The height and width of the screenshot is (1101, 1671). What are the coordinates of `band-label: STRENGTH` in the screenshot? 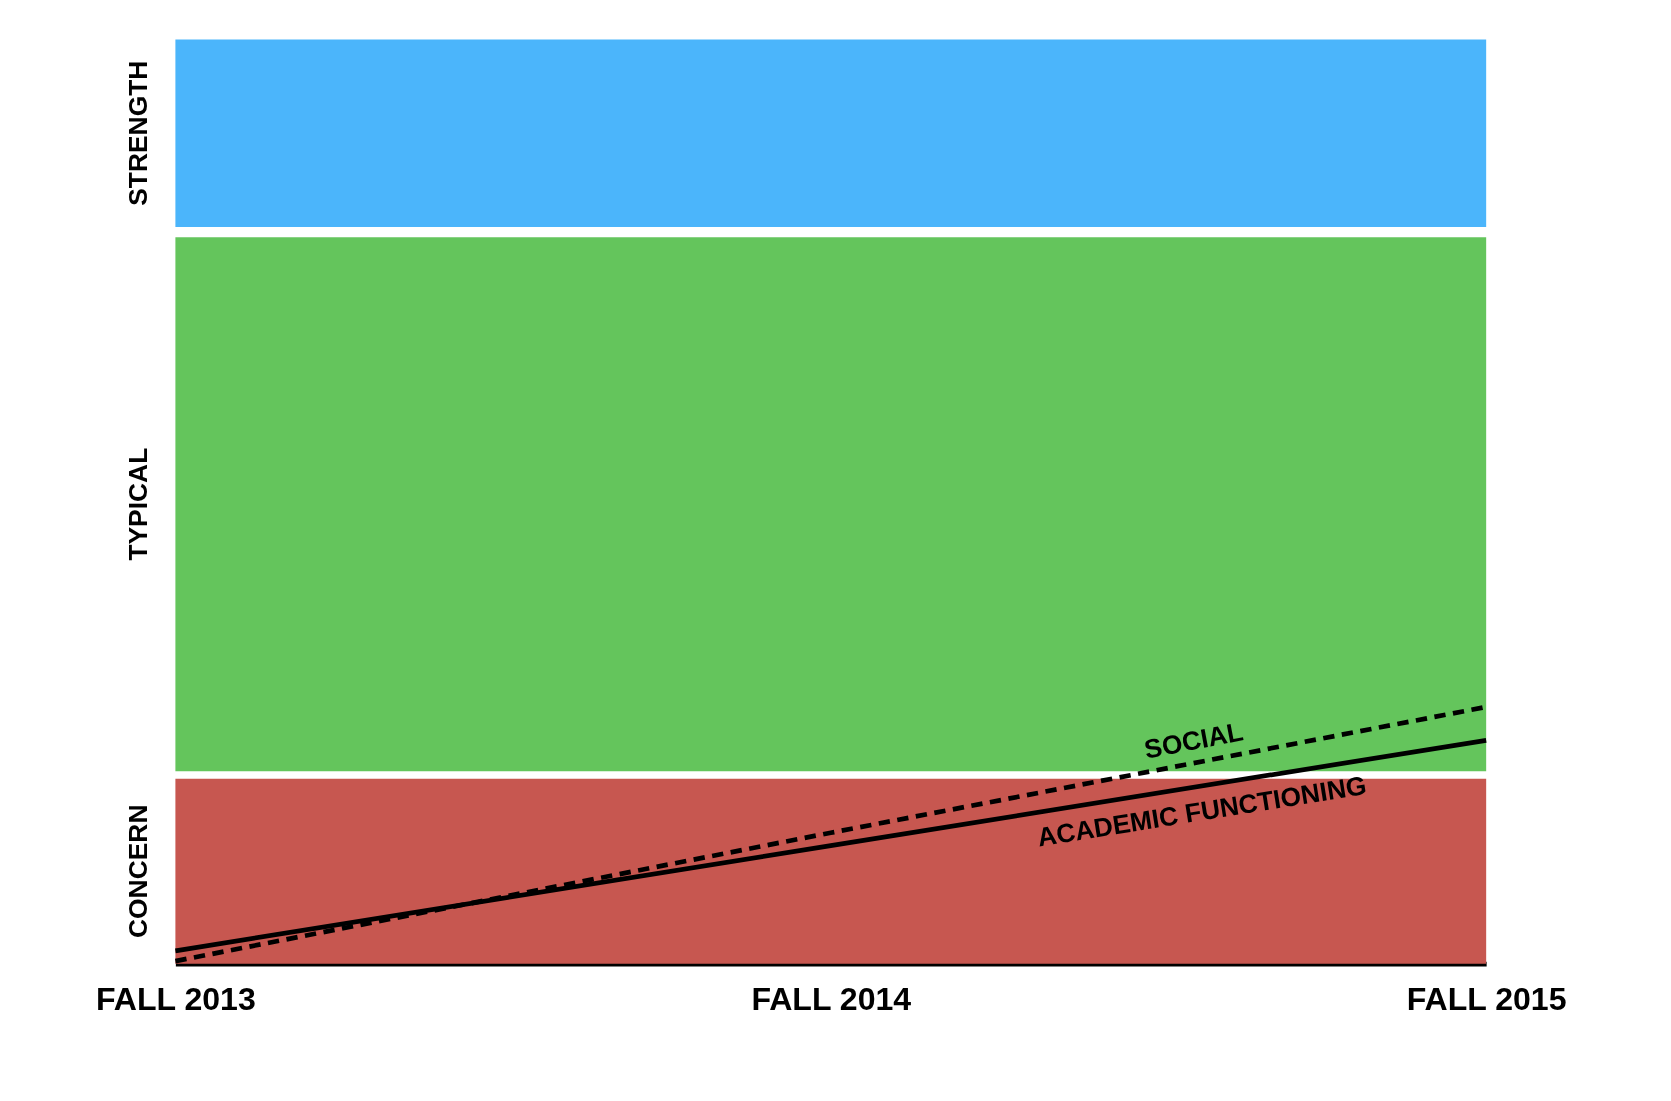 It's located at (138, 133).